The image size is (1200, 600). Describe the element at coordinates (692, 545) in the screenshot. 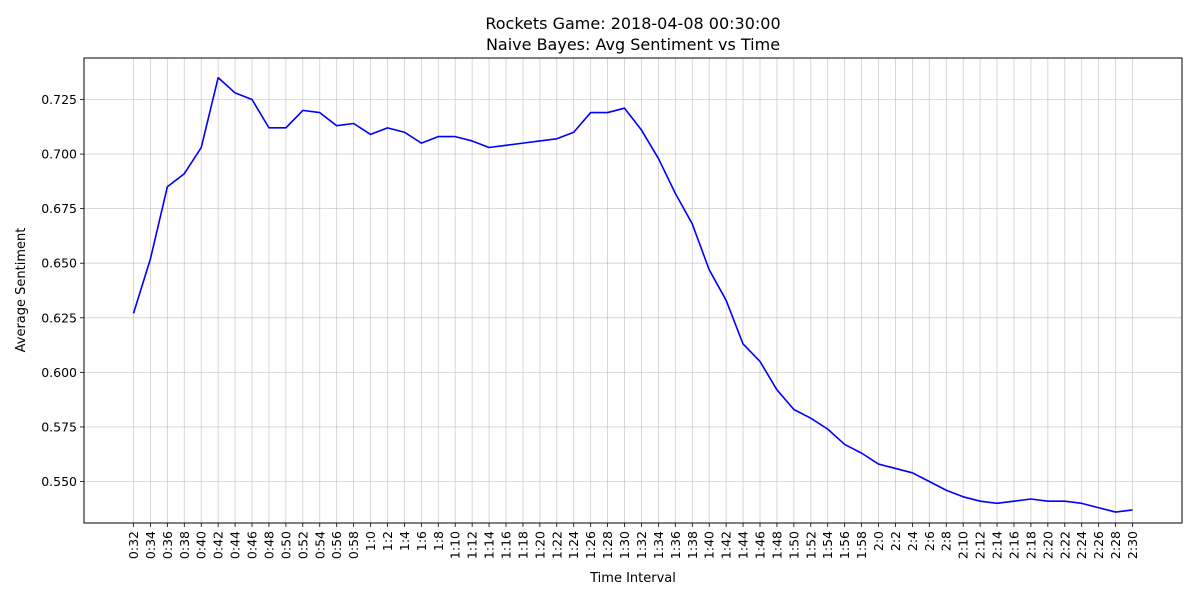

I see `x-tick-label: 1:38` at that location.